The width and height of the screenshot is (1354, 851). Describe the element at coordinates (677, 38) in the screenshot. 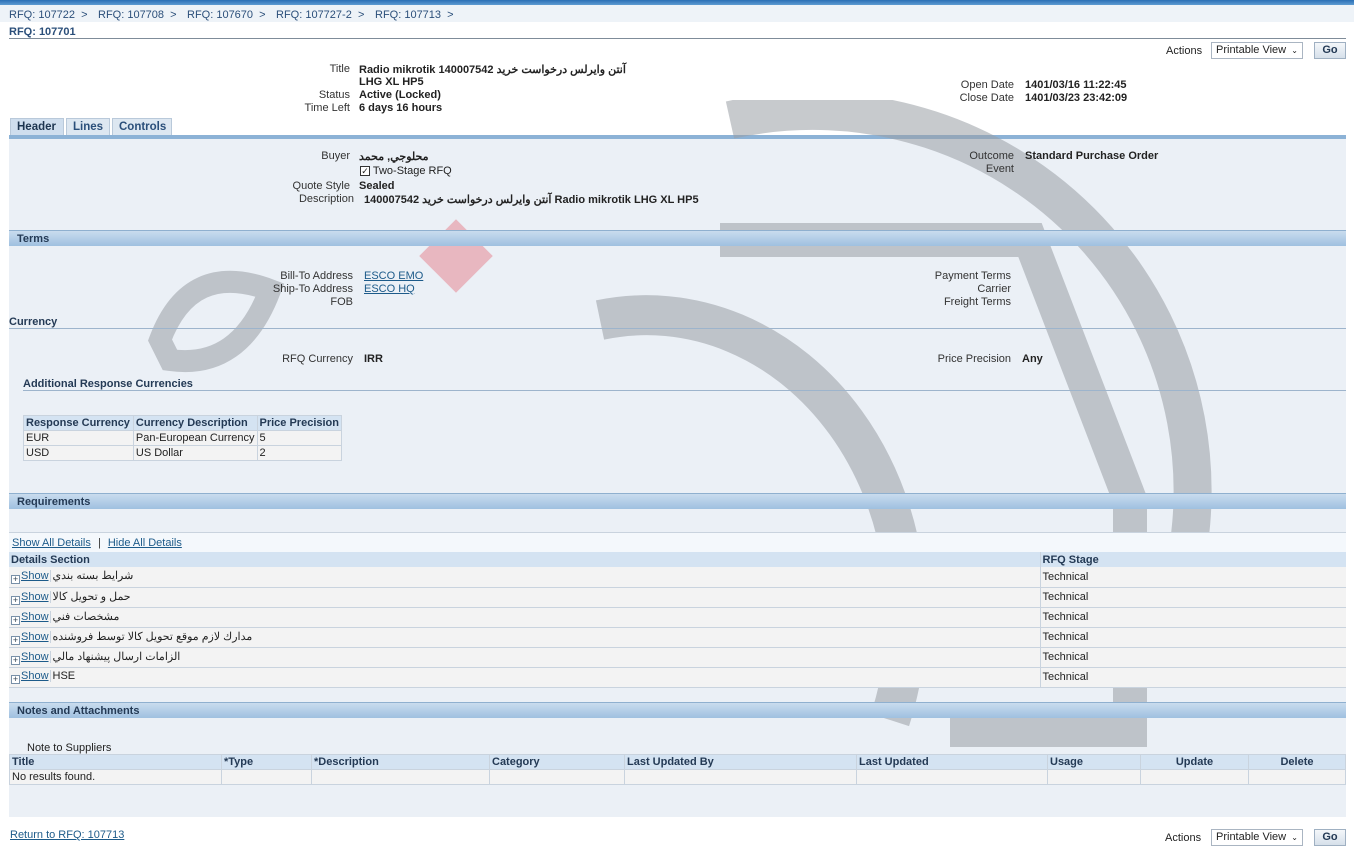

I see `title-divider` at that location.